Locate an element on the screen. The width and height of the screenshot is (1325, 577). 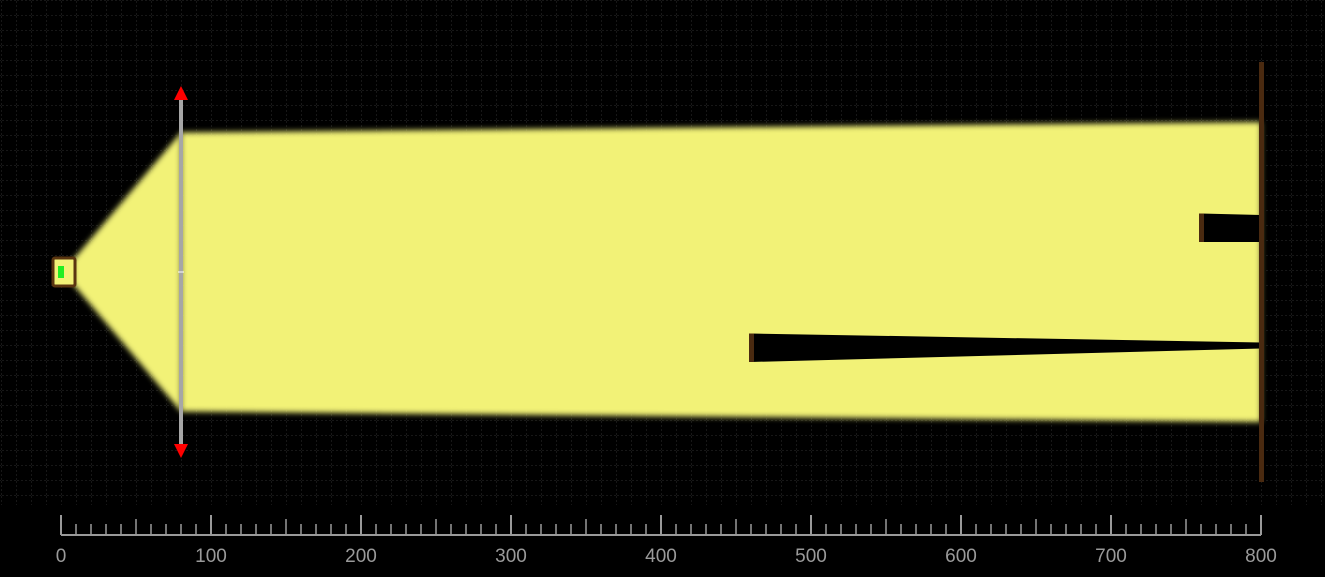
light-source-icon is located at coordinates (64, 272).